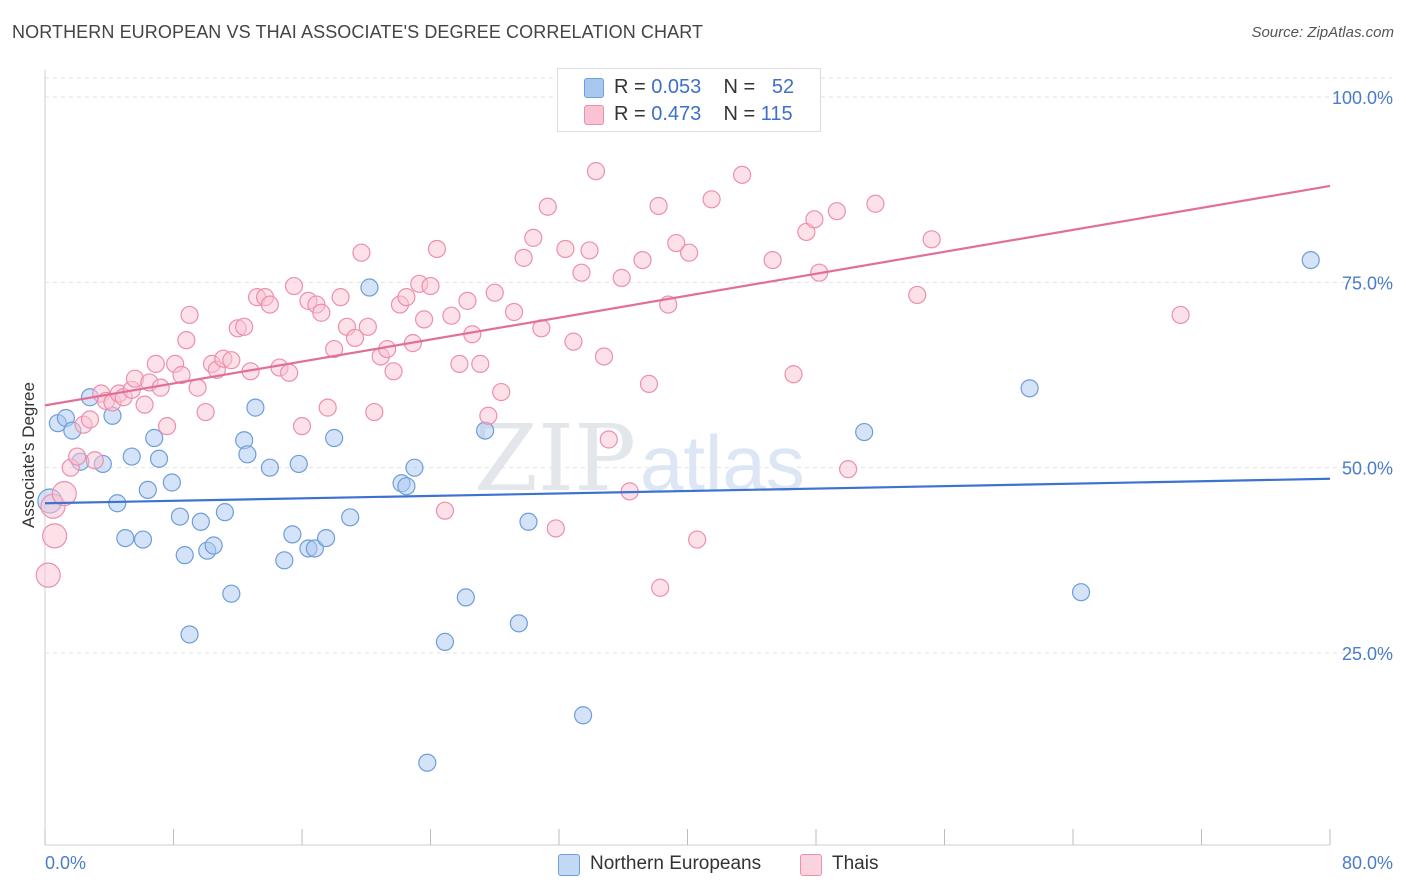 This screenshot has width=1406, height=892. I want to click on watermark: ZIP atlas, so click(639, 458).